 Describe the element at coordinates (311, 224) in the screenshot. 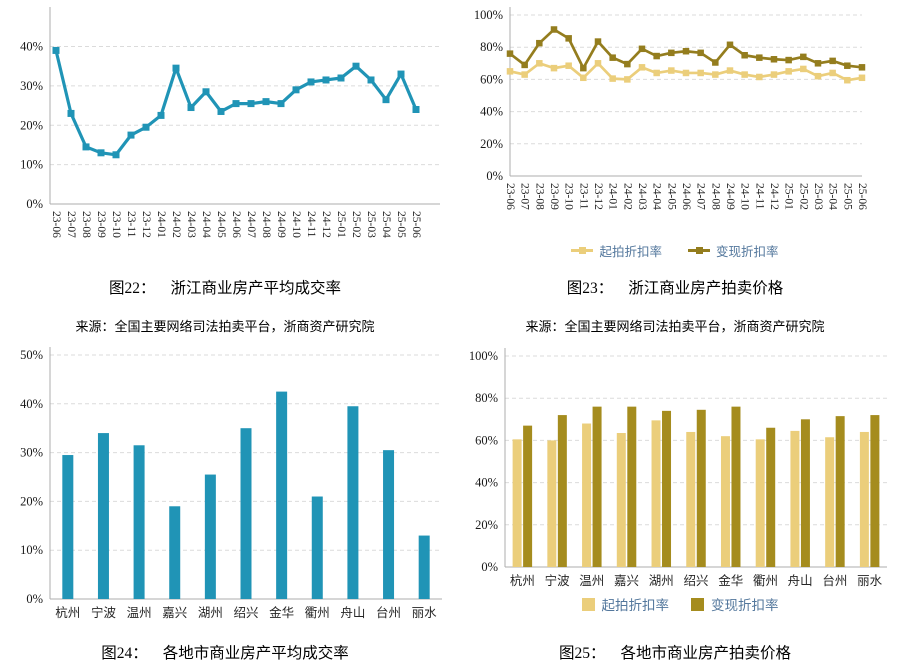

I see `svg-text: 24-11` at that location.